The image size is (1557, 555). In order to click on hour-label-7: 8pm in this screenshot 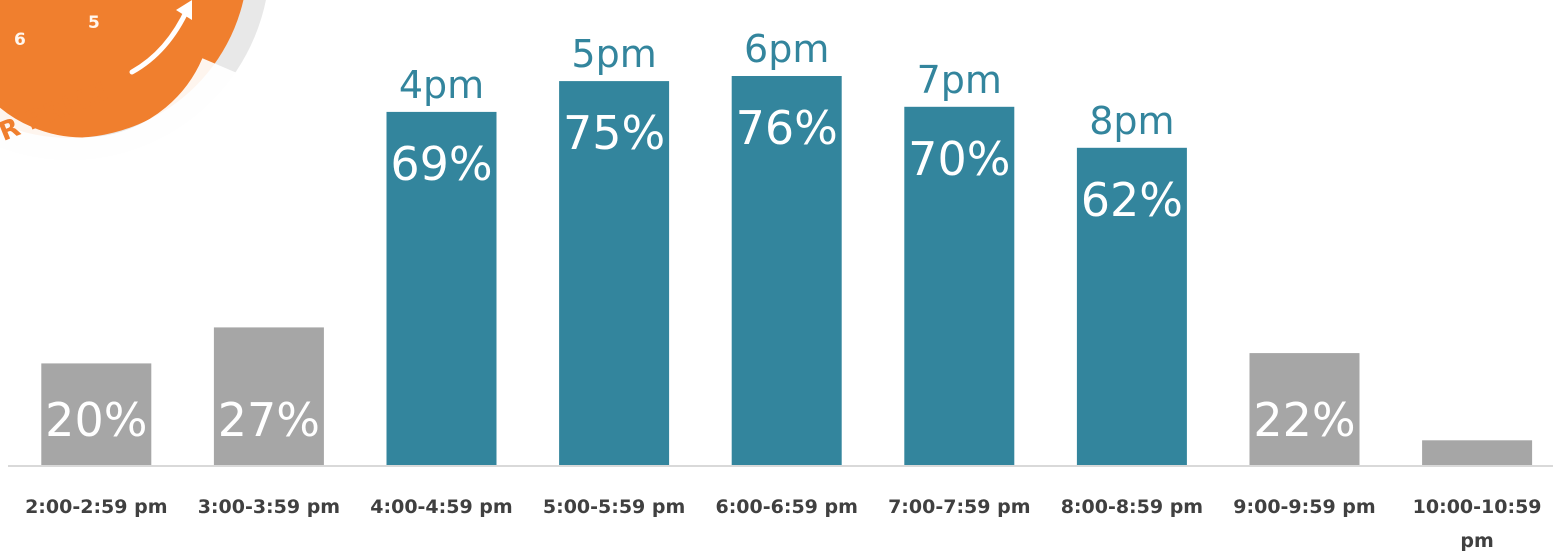, I will do `click(1131, 121)`.